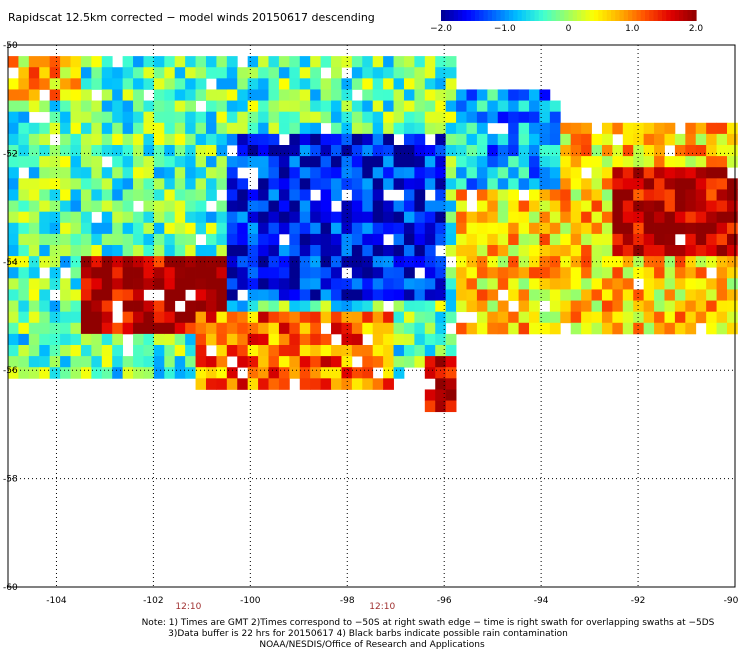 This screenshot has height=650, width=740. Describe the element at coordinates (632, 29) in the screenshot. I see `colorbar-tick-label: 1.0` at that location.